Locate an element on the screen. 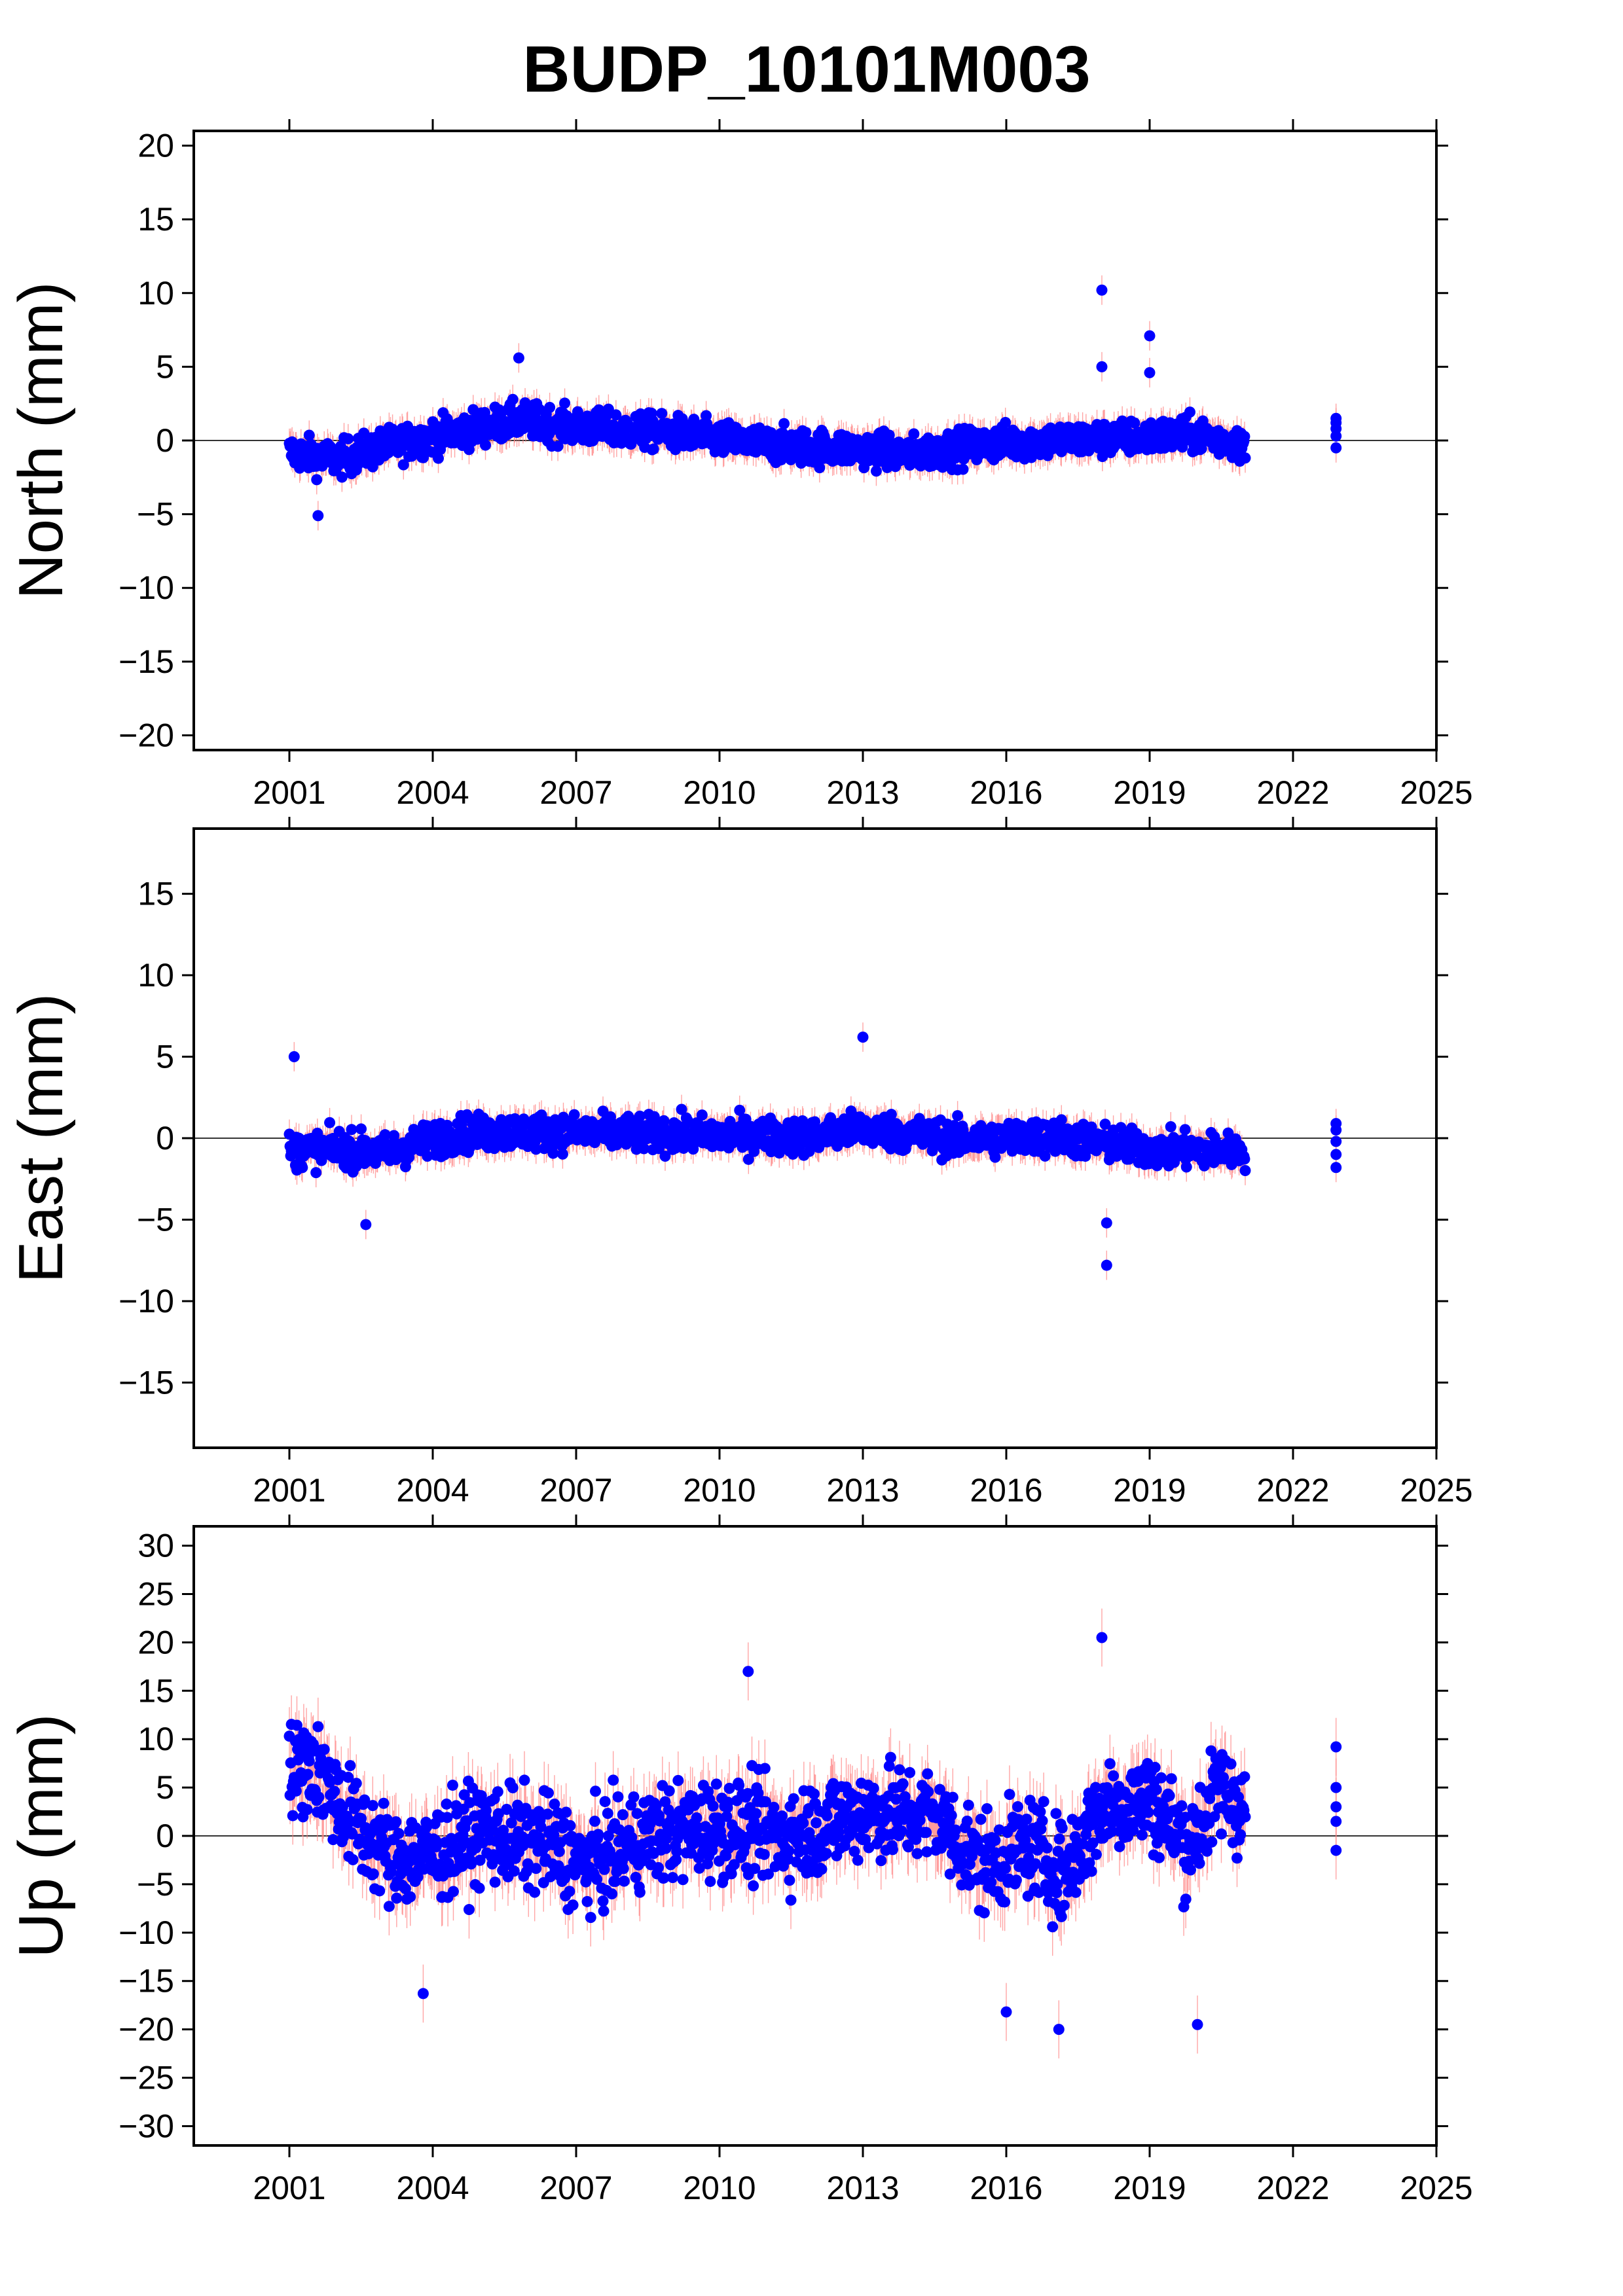 This screenshot has width=1623, height=2296. y-tick-label: −5 is located at coordinates (155, 514).